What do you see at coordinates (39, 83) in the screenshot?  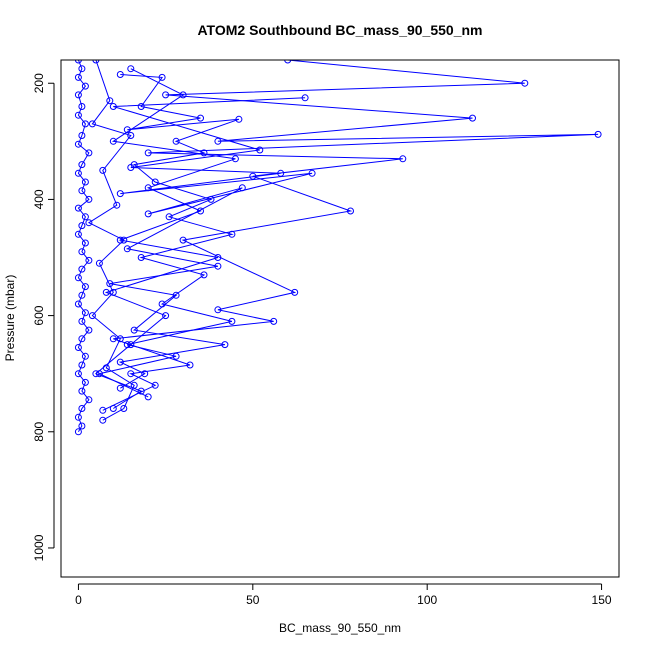 I see `y-tick-label: 200` at bounding box center [39, 83].